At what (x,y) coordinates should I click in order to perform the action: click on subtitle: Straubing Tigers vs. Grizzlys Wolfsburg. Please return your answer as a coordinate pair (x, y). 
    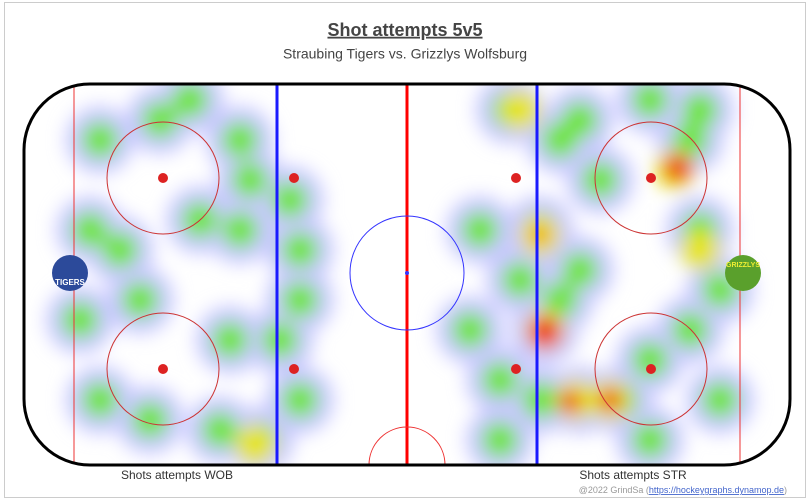
    Looking at the image, I should click on (405, 54).